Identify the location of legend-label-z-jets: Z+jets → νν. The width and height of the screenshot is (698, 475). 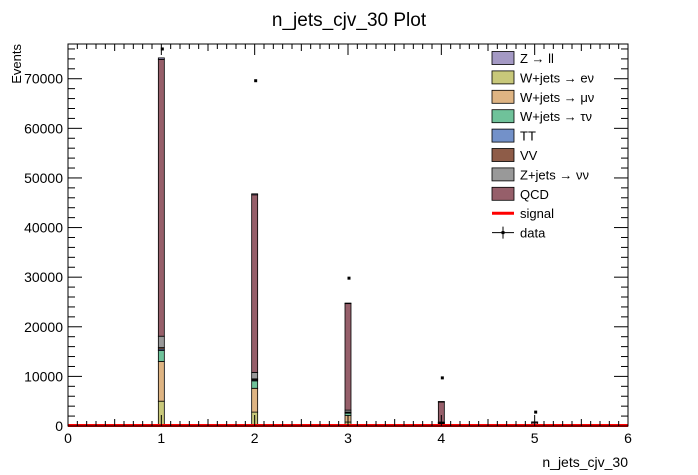
(554, 174).